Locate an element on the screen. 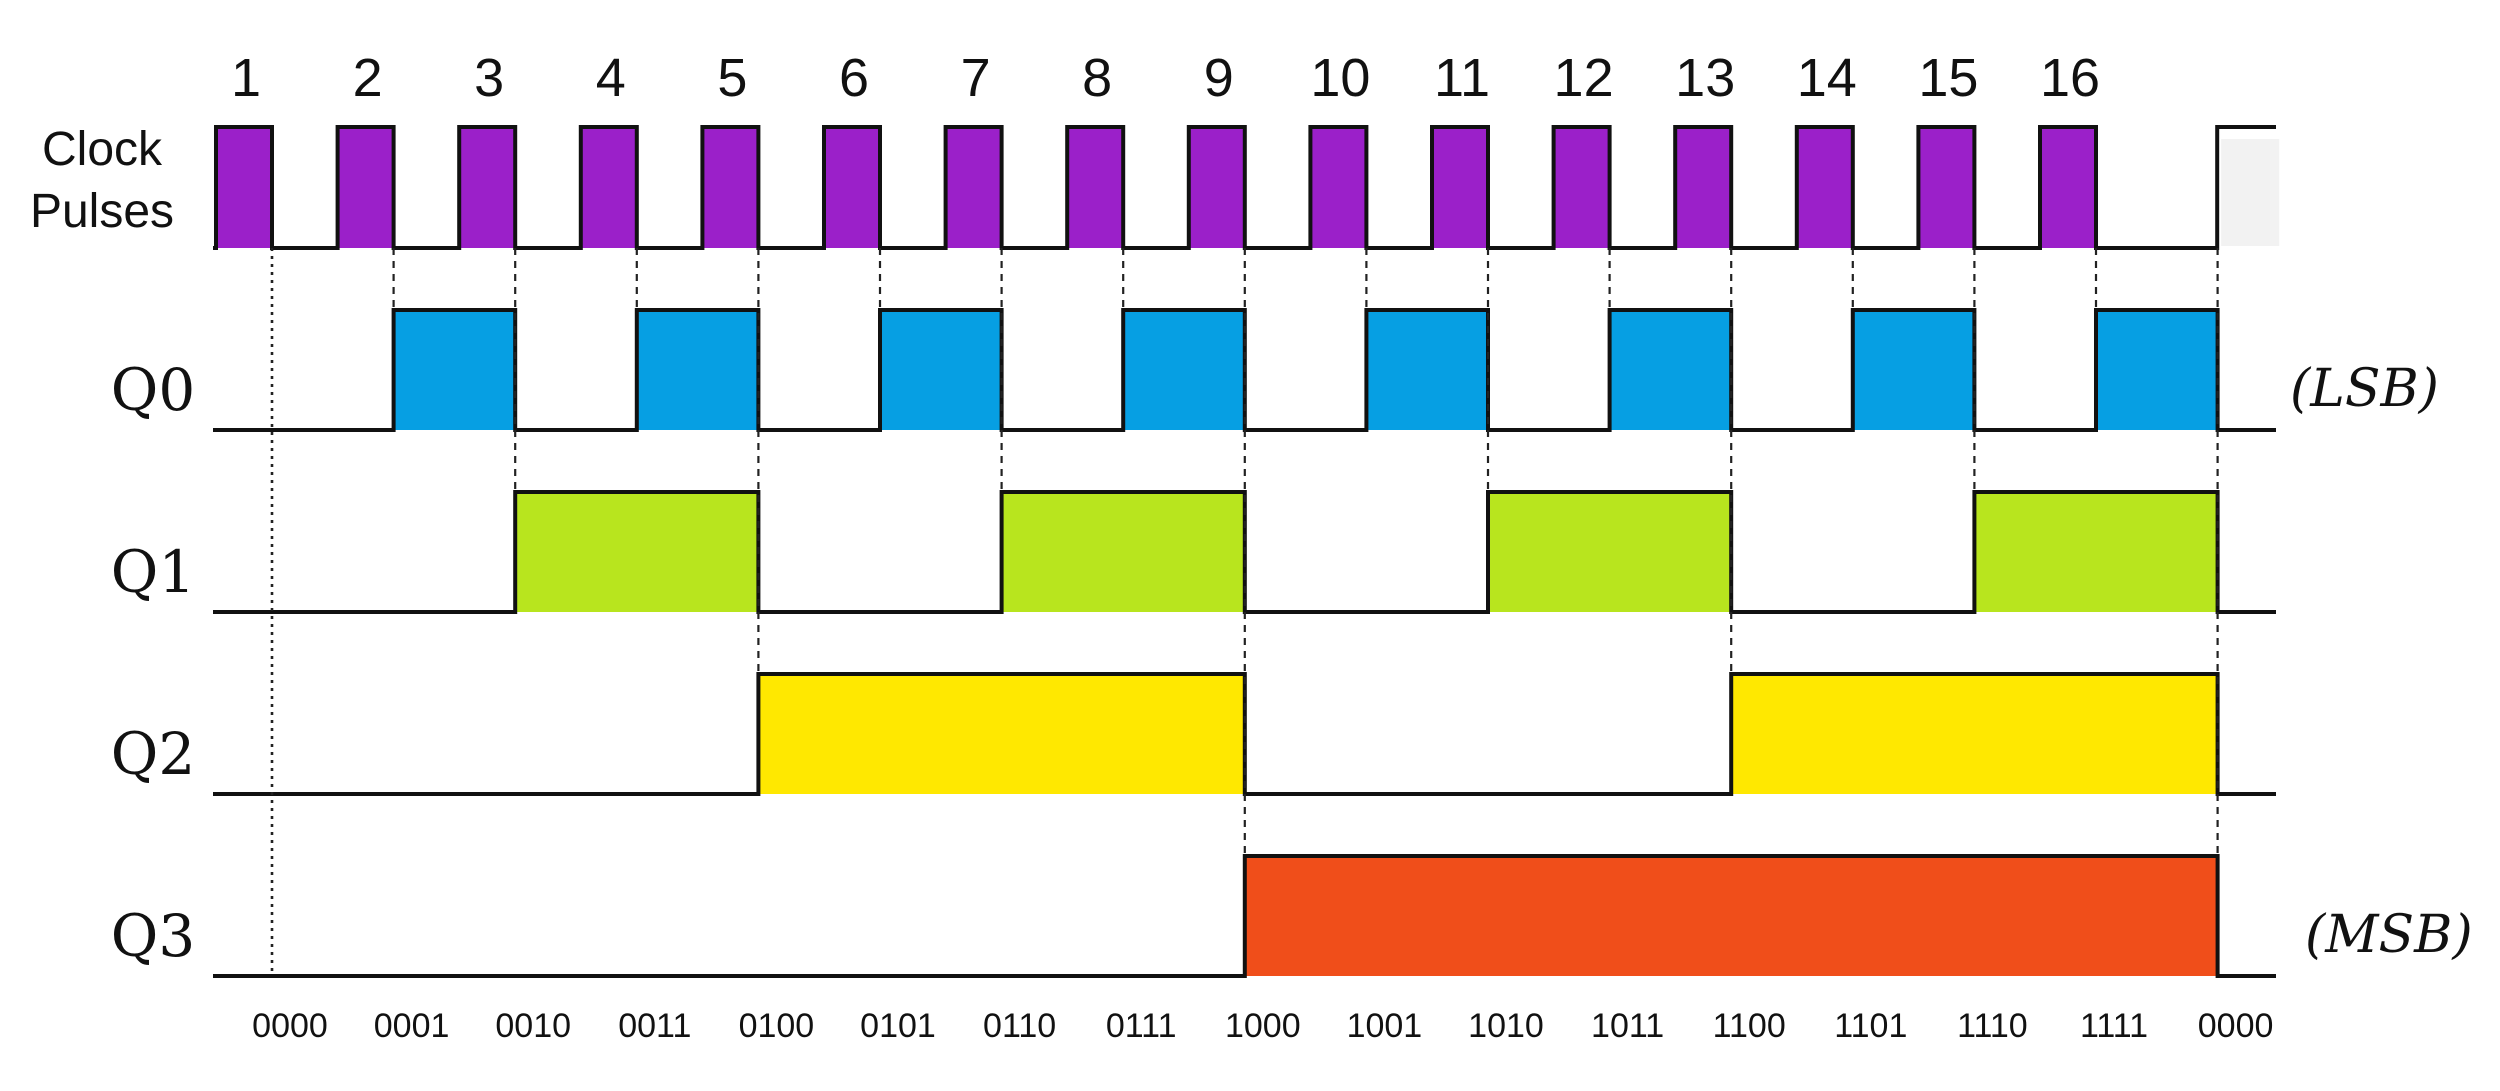 Image resolution: width=2500 pixels, height=1091 pixels. pulse-number: 5 is located at coordinates (732, 78).